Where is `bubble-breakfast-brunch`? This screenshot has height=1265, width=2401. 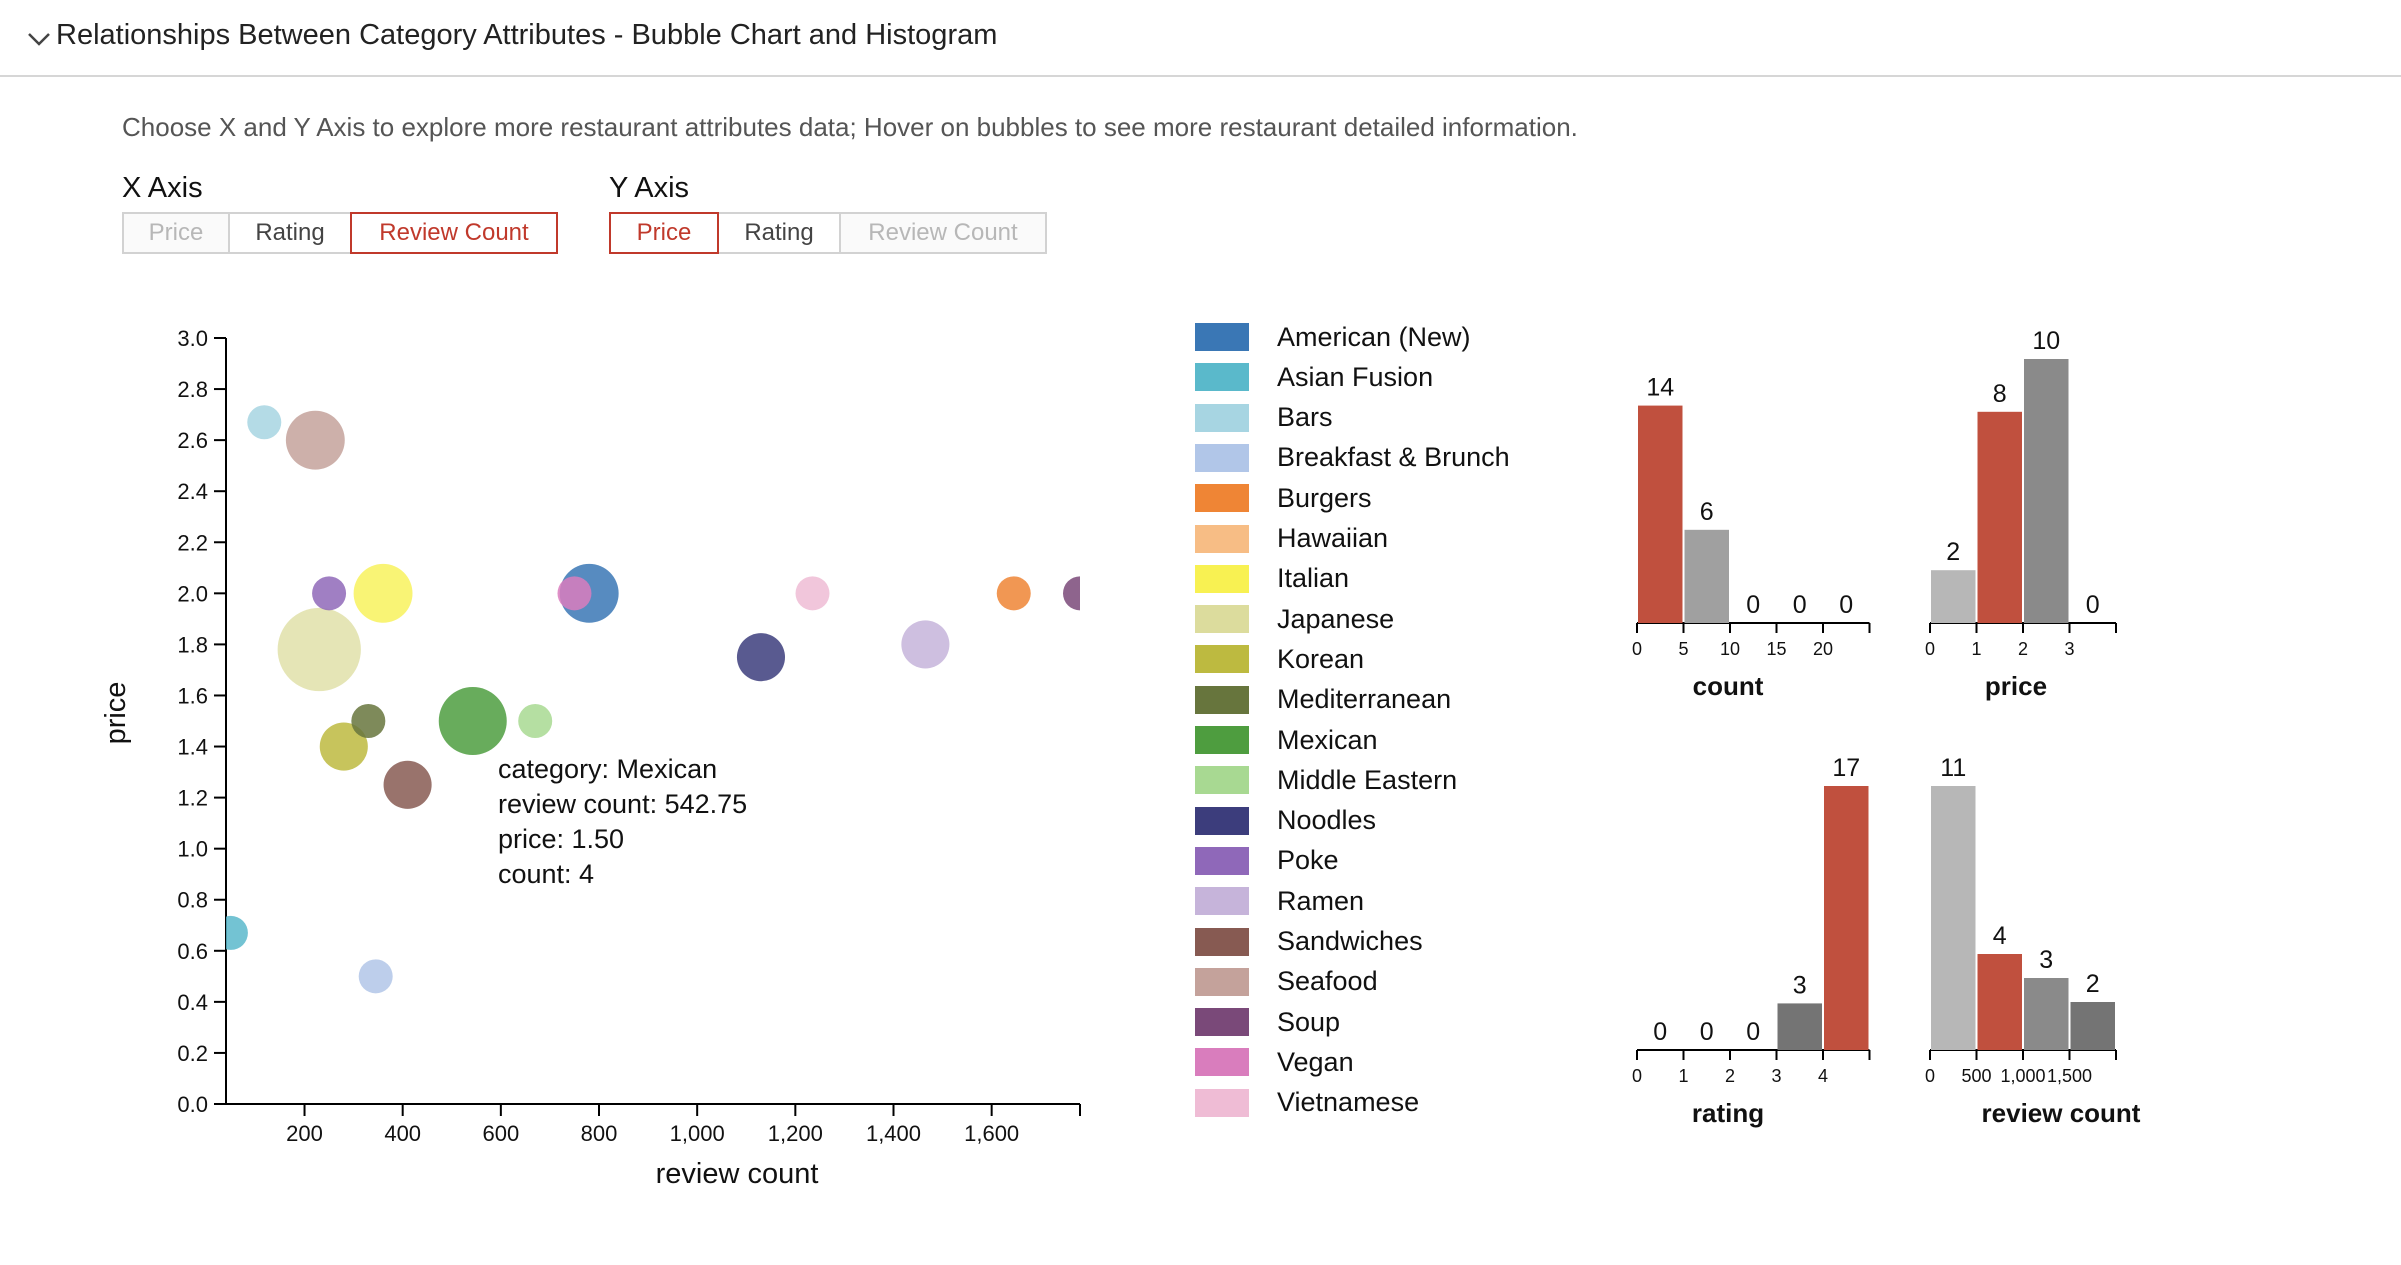 bubble-breakfast-brunch is located at coordinates (375, 976).